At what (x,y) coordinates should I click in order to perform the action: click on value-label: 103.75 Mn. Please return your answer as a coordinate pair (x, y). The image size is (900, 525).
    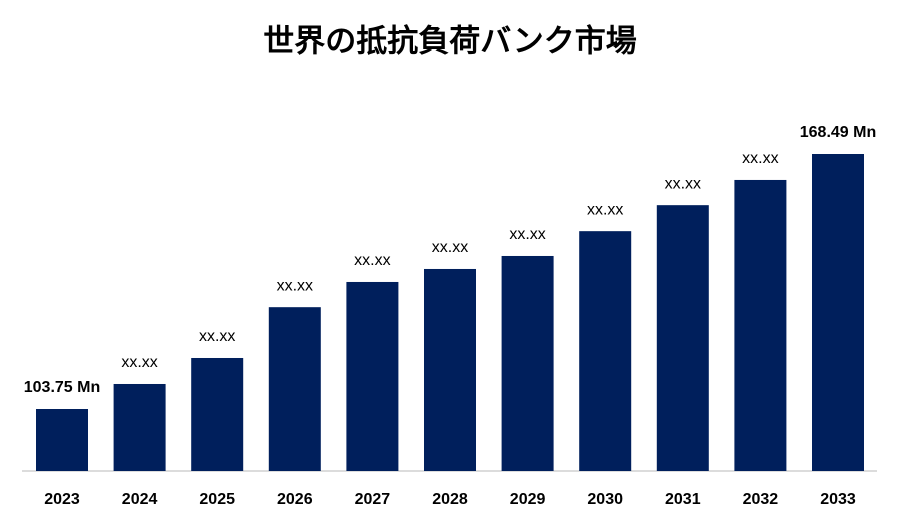
    Looking at the image, I should click on (62, 387).